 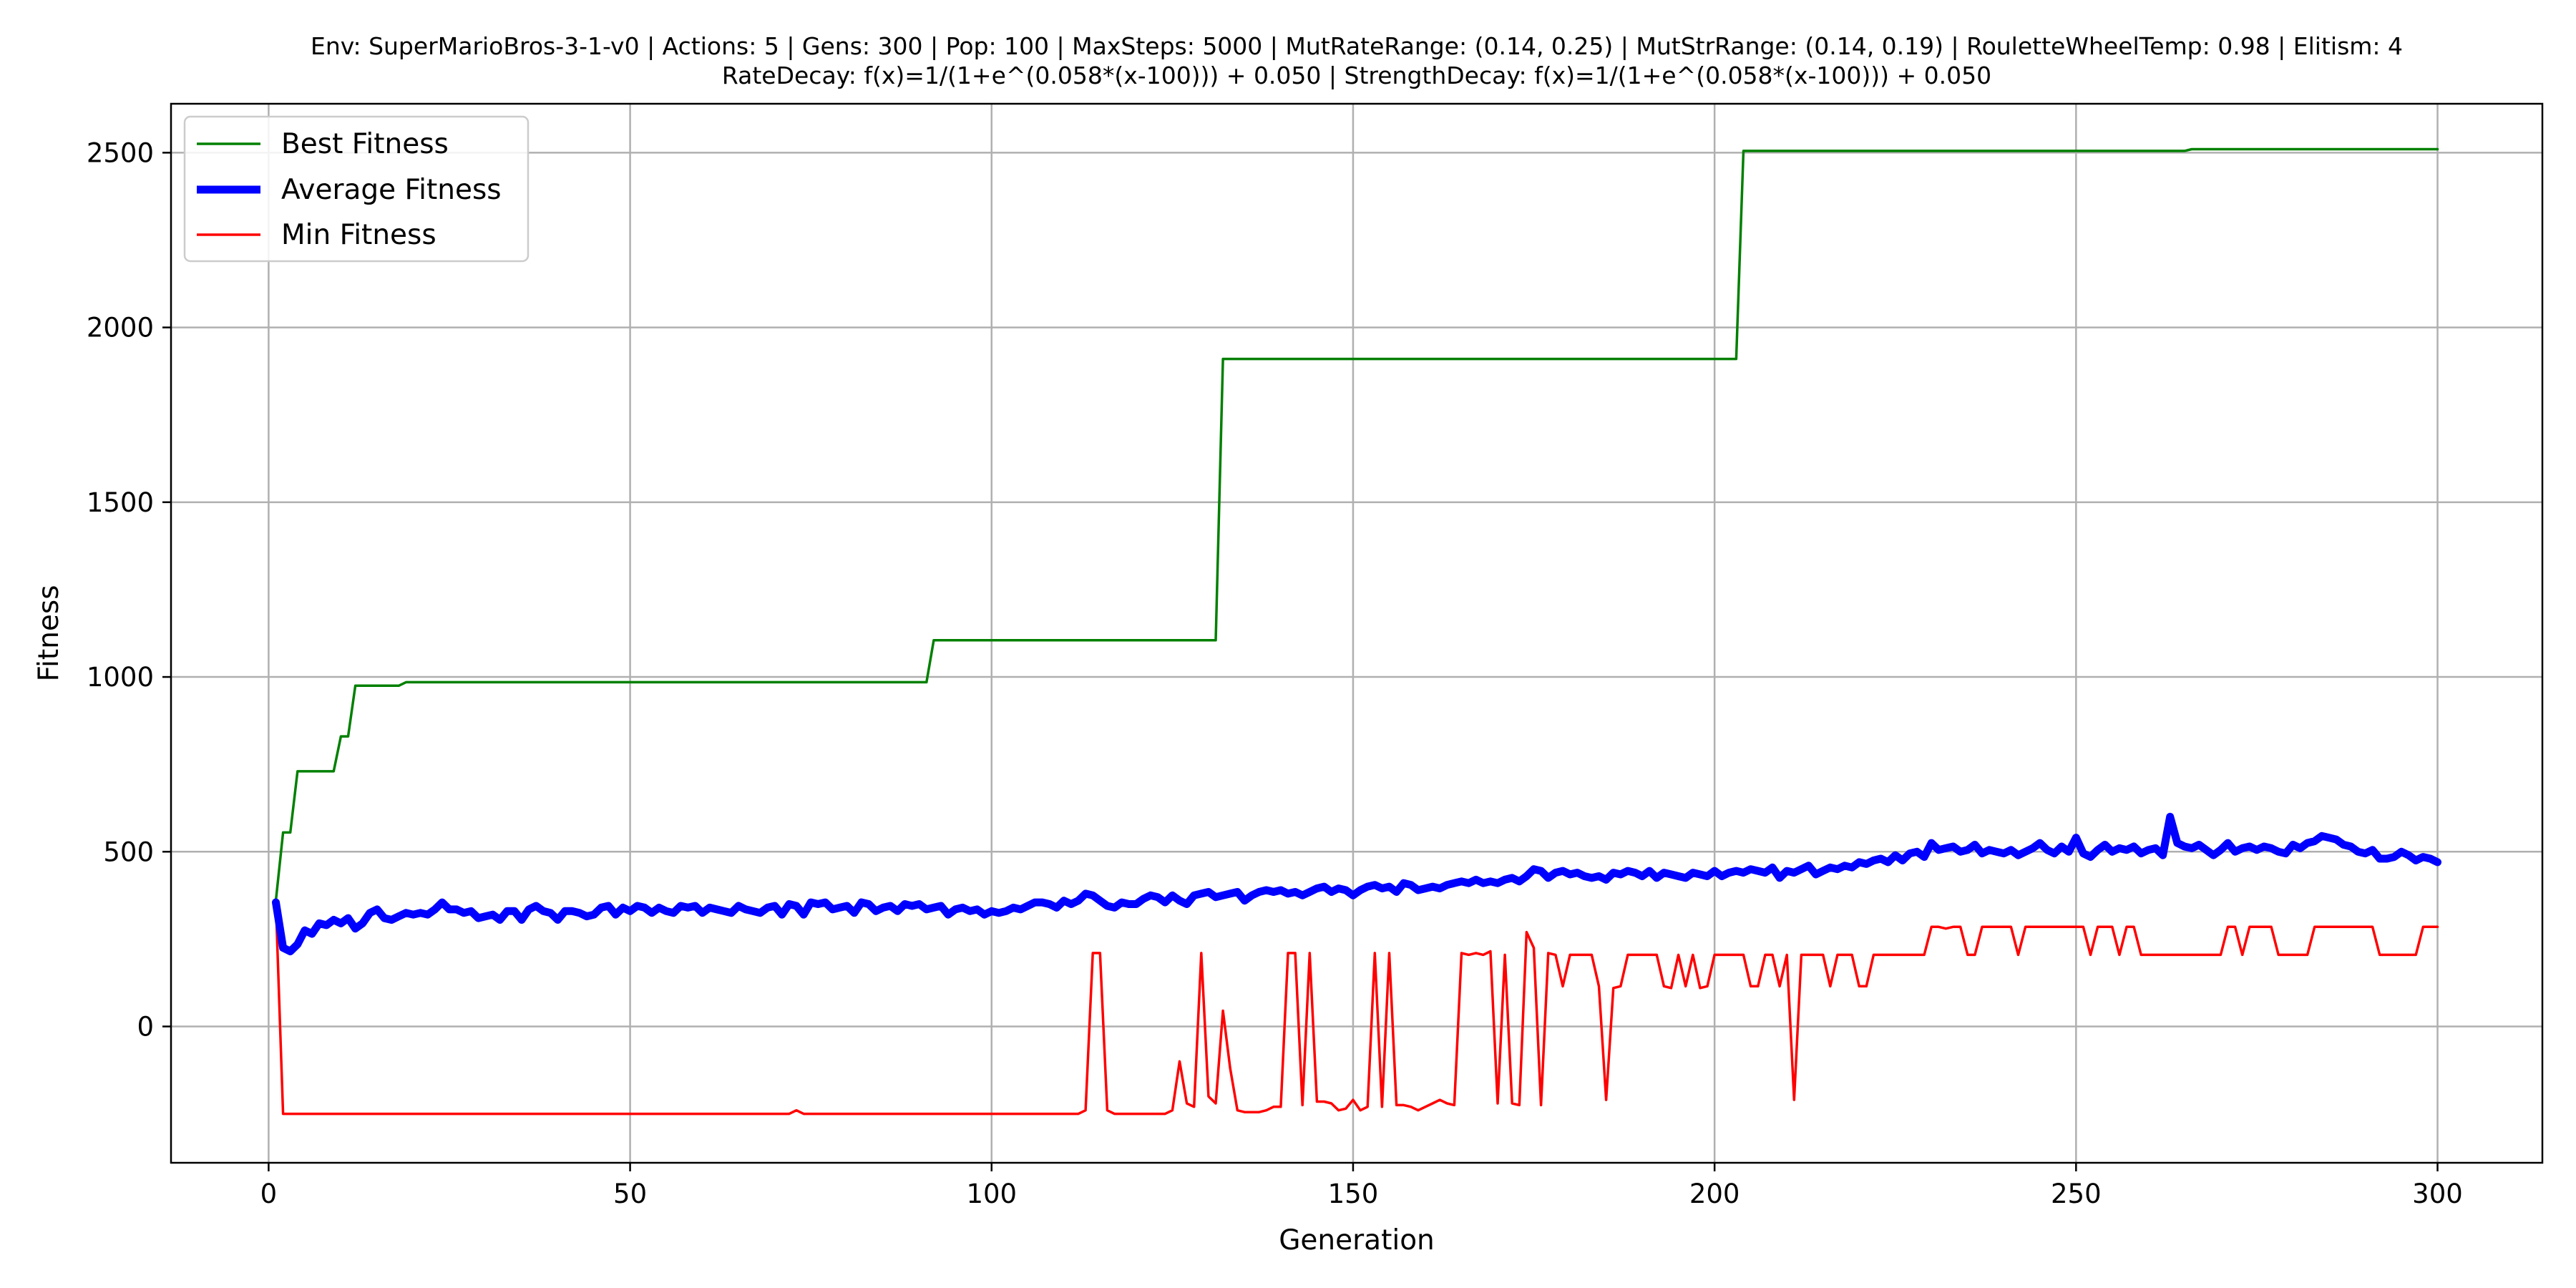 What do you see at coordinates (269, 1194) in the screenshot?
I see `x-tick-label: 0` at bounding box center [269, 1194].